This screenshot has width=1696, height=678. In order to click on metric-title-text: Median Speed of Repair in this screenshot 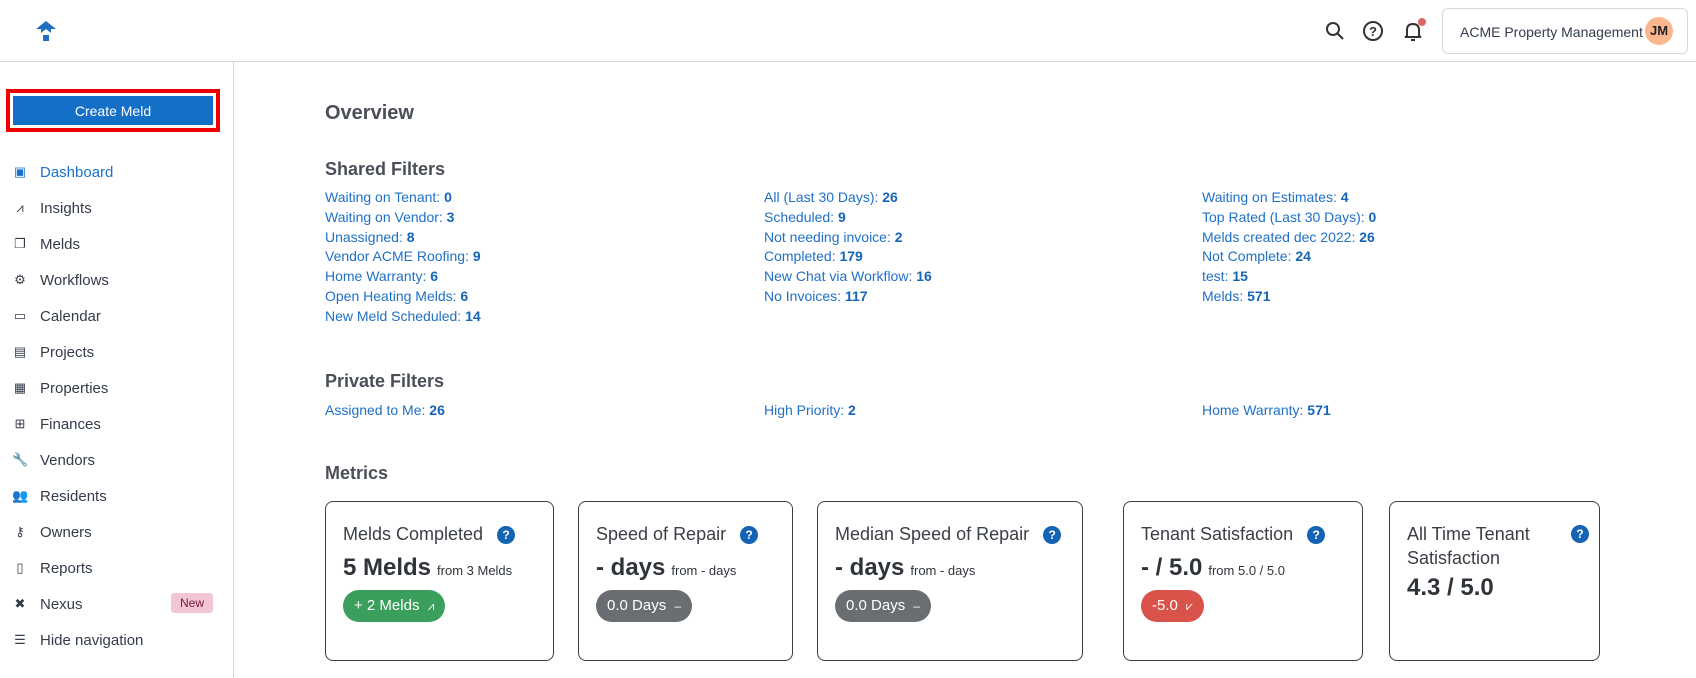, I will do `click(932, 534)`.